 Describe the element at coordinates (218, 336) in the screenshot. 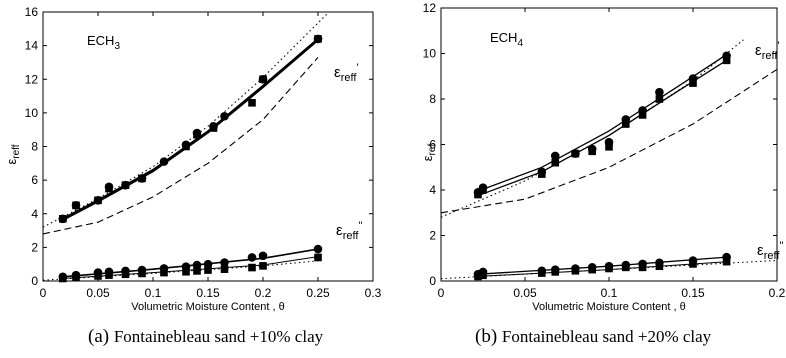

I see `caption-a-text: Fontainebleau sand +10% clay` at that location.